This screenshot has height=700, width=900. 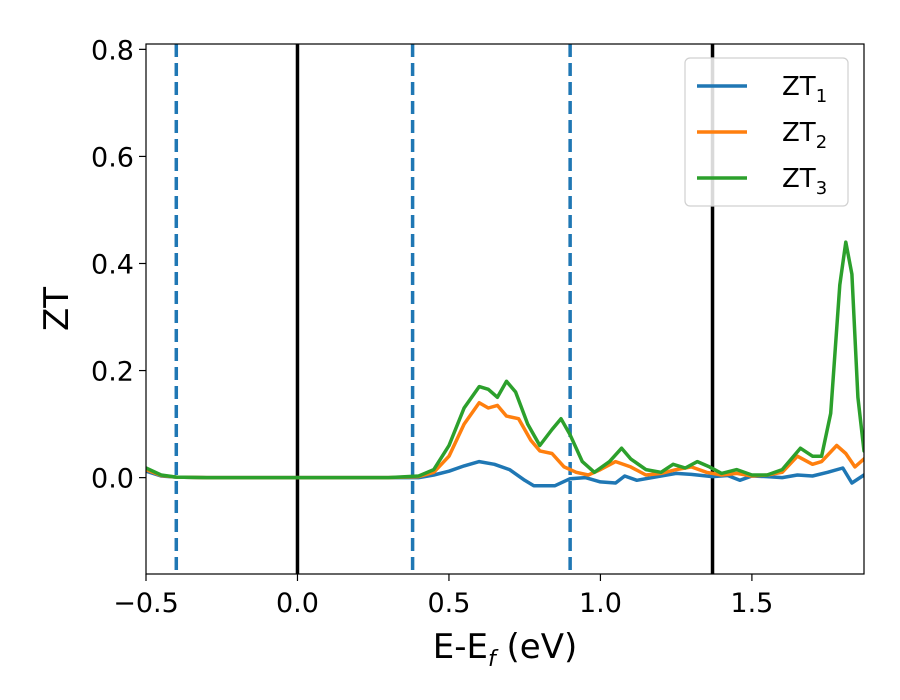 What do you see at coordinates (493, 659) in the screenshot?
I see `x-axis-title-sub: f` at bounding box center [493, 659].